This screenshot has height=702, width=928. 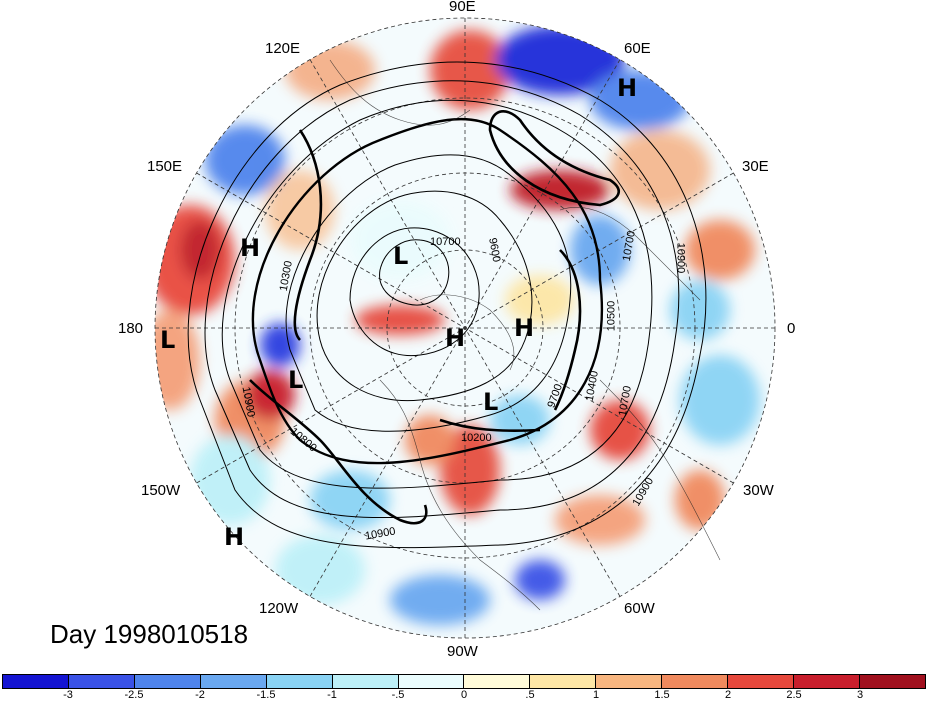 What do you see at coordinates (131, 328) in the screenshot?
I see `lon-label-180: 180` at bounding box center [131, 328].